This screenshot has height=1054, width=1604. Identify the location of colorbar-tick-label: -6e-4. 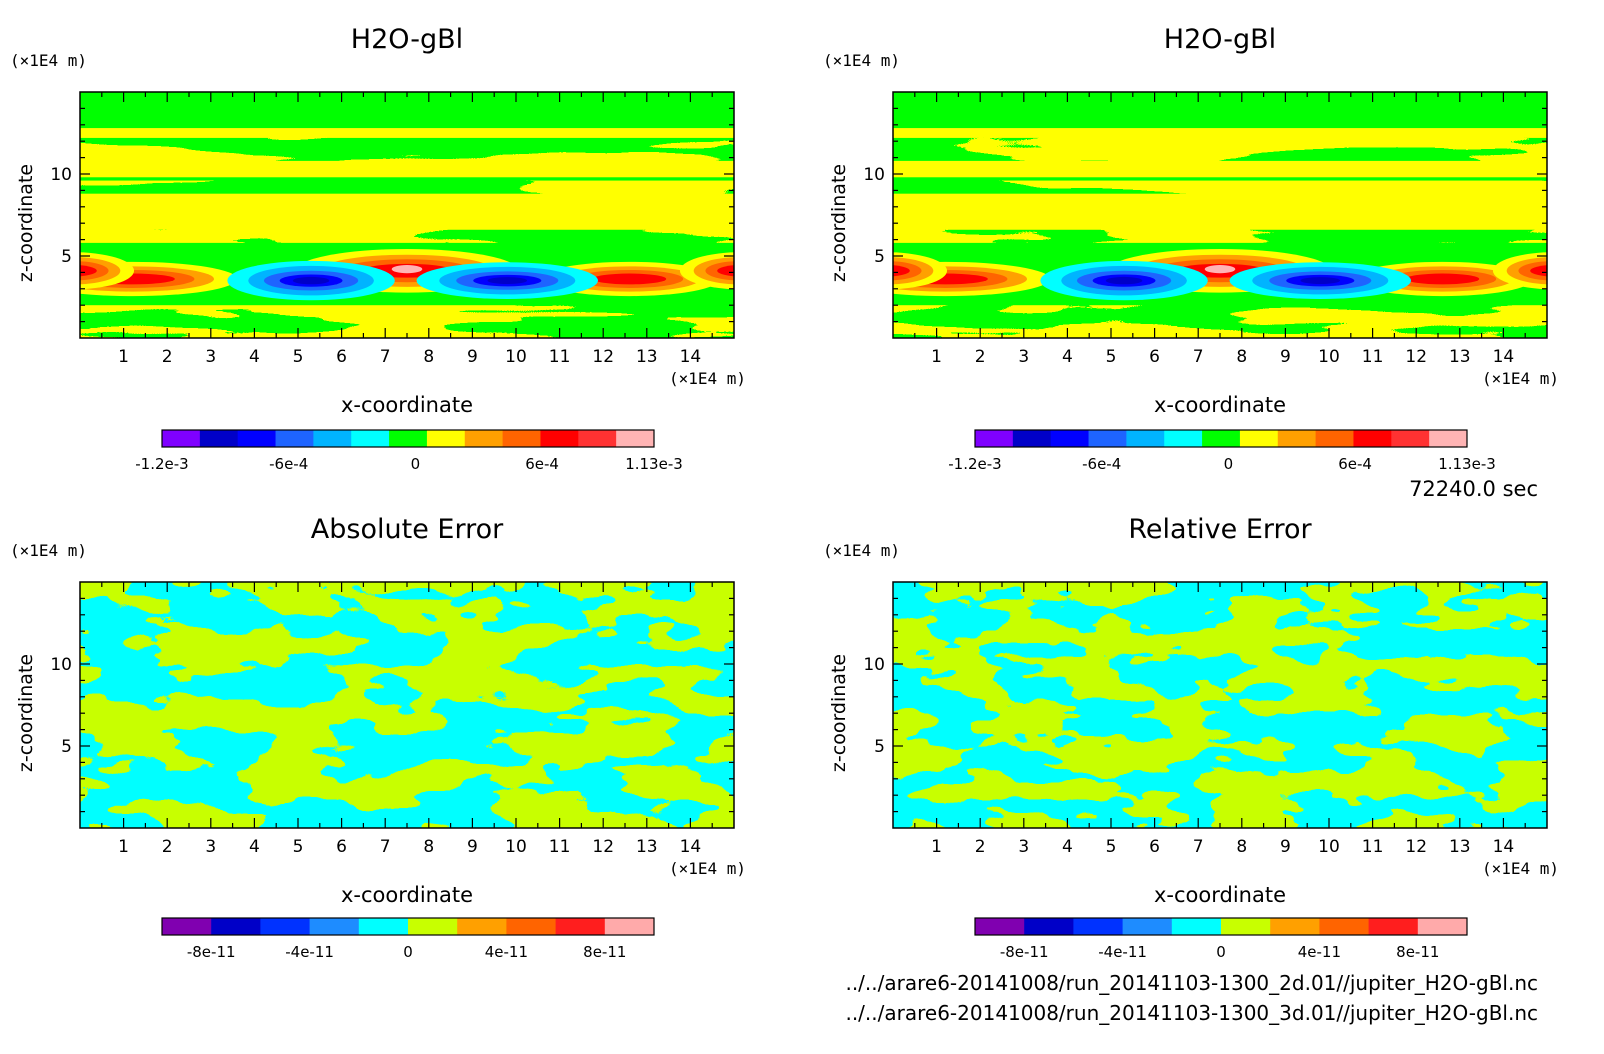
(1101, 464).